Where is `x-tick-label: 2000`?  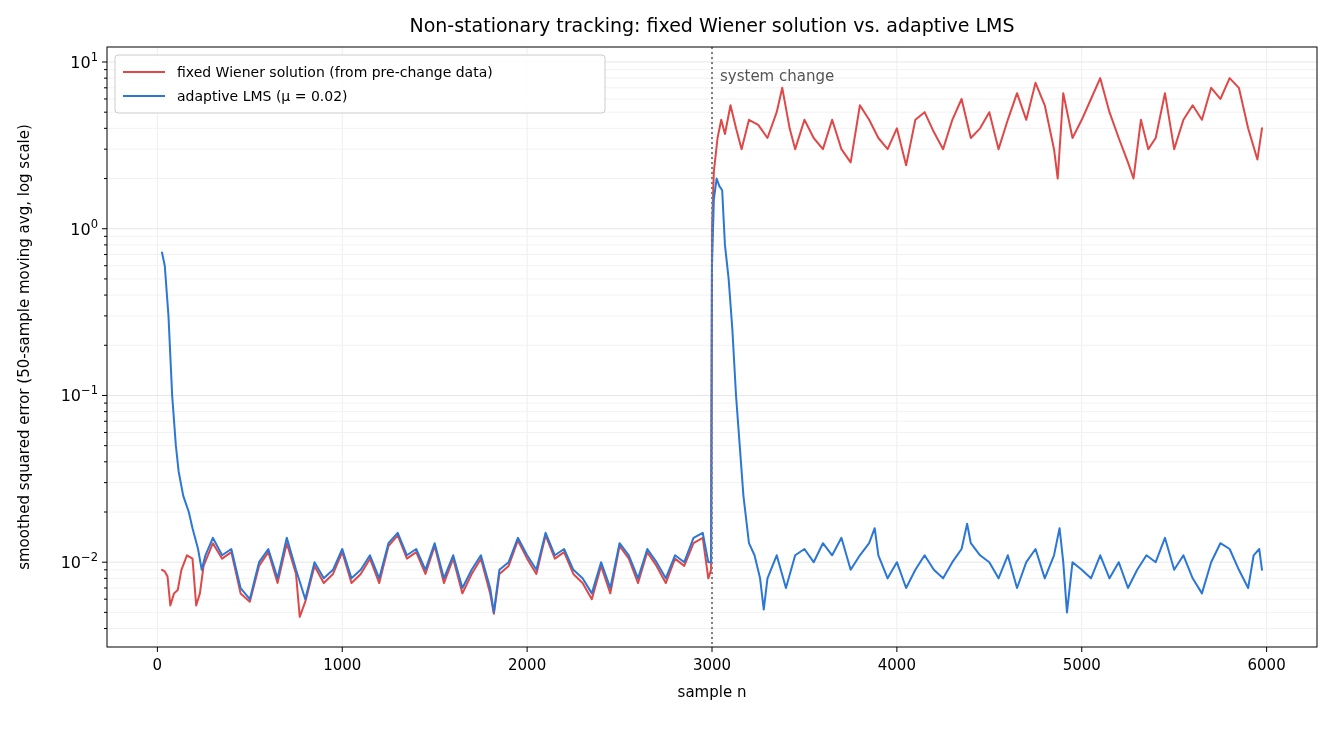 x-tick-label: 2000 is located at coordinates (527, 665).